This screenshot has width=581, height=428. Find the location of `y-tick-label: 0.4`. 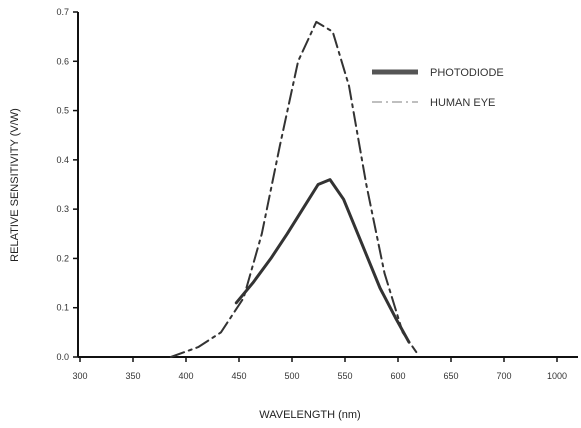

y-tick-label: 0.4 is located at coordinates (62, 160).